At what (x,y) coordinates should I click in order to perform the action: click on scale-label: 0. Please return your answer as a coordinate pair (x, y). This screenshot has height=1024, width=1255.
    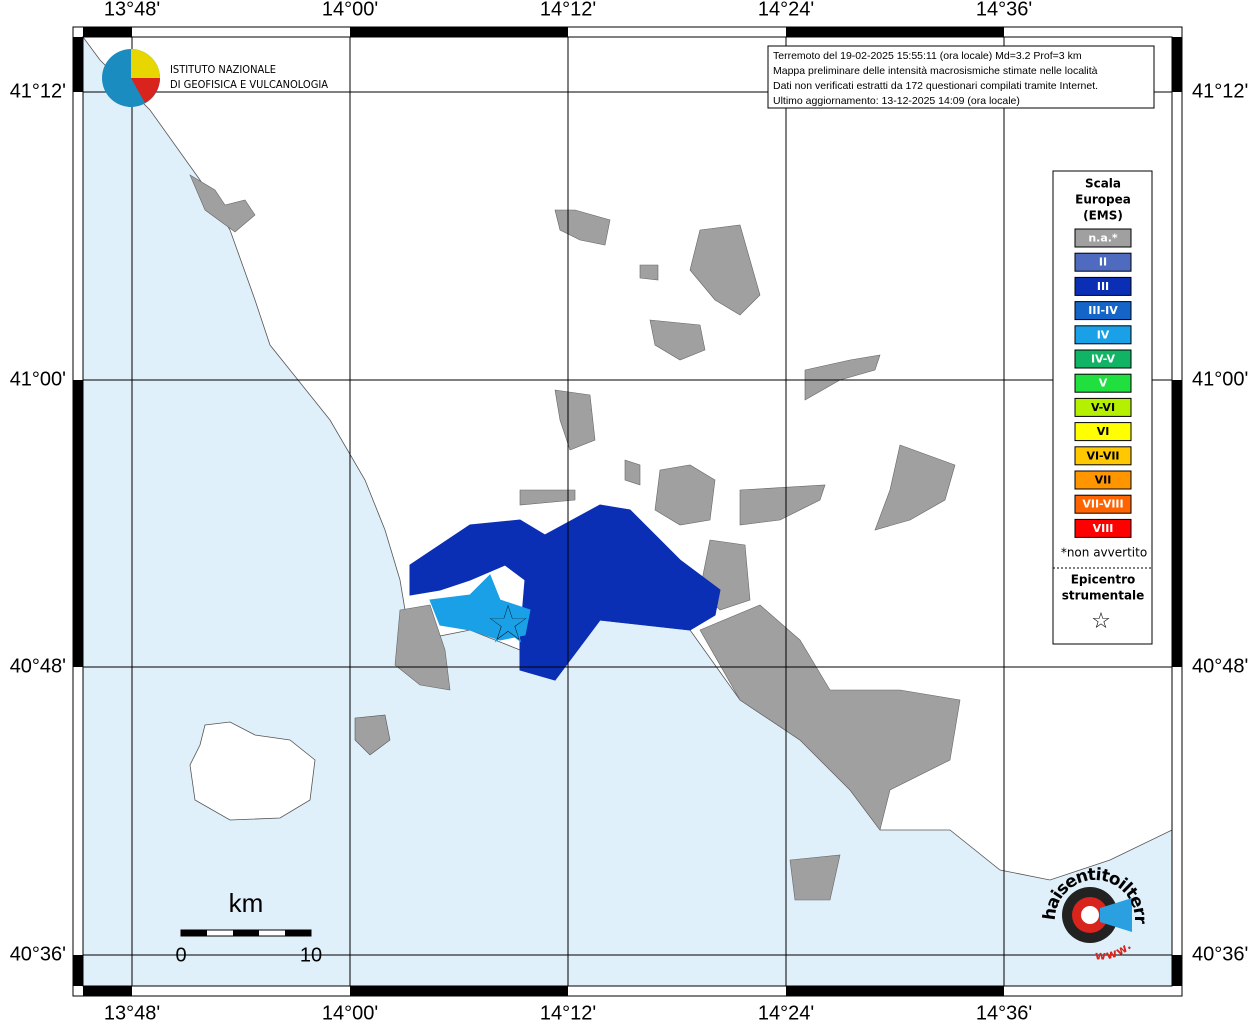
    Looking at the image, I should click on (180, 955).